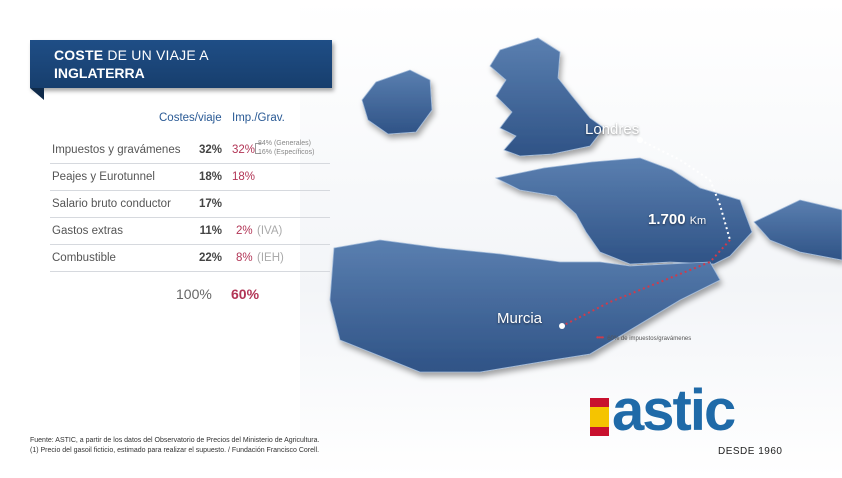  I want to click on total-cost: 100%, so click(194, 294).